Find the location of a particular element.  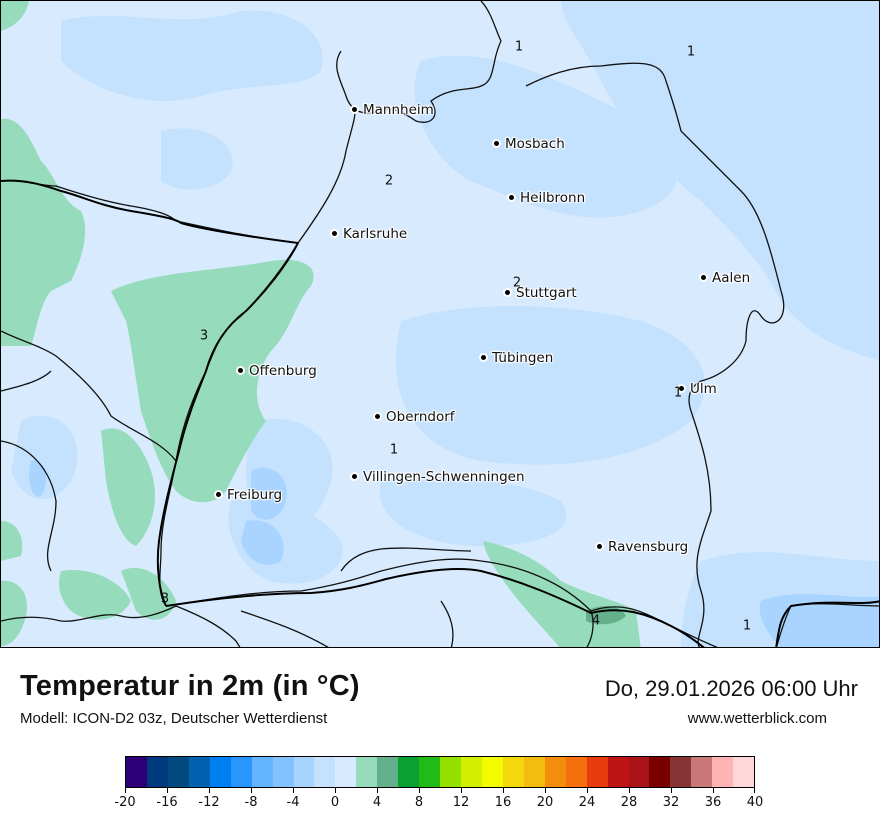

city-name: Heilbronn is located at coordinates (553, 198).